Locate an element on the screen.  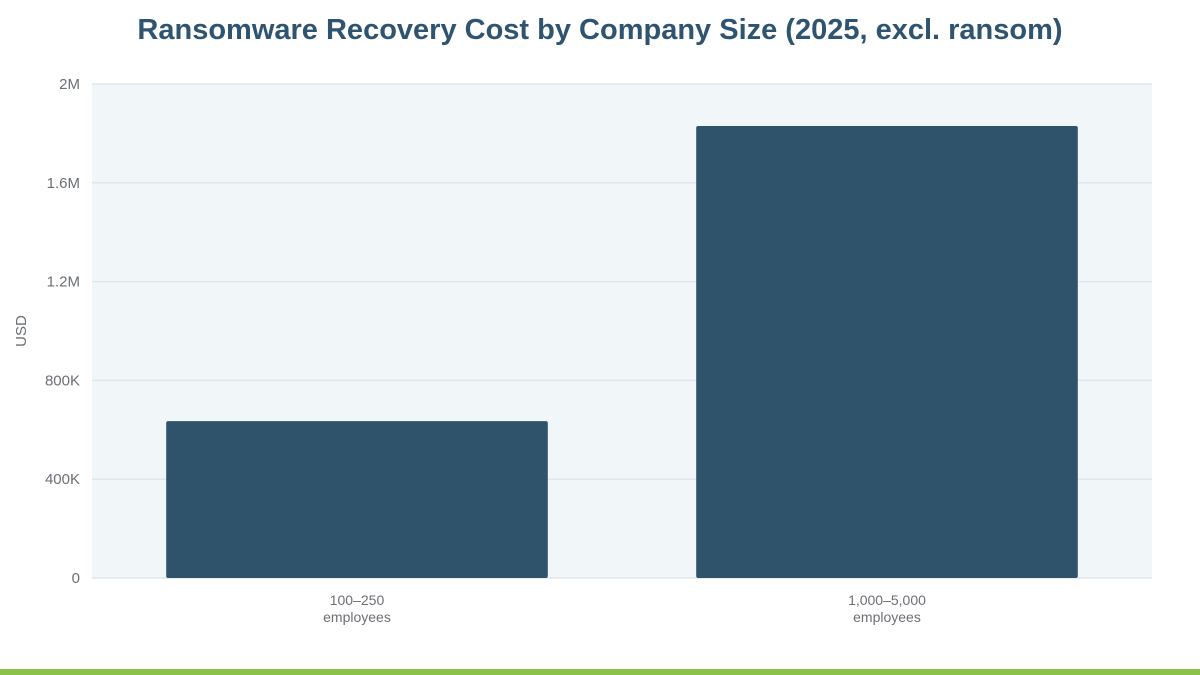
y-tick-label: 800K is located at coordinates (62, 380).